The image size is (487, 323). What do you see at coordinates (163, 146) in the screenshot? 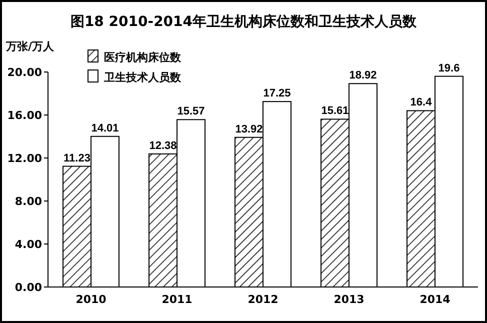
I see `data-label: 12.38` at bounding box center [163, 146].